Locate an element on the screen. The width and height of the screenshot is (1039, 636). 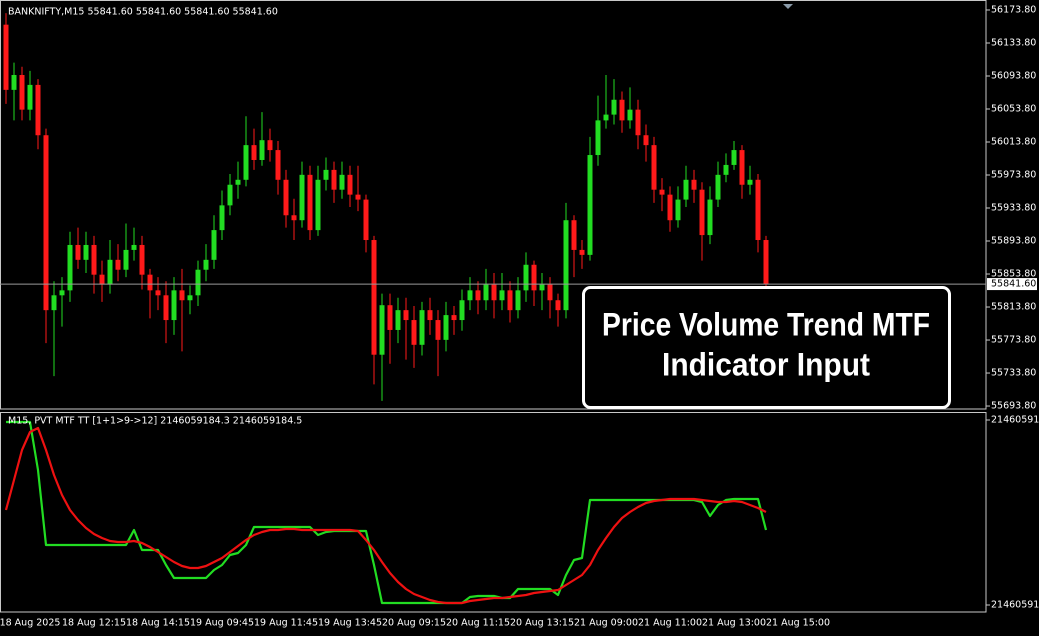
x-tick-label: 21 Aug 15:00 is located at coordinates (798, 623).